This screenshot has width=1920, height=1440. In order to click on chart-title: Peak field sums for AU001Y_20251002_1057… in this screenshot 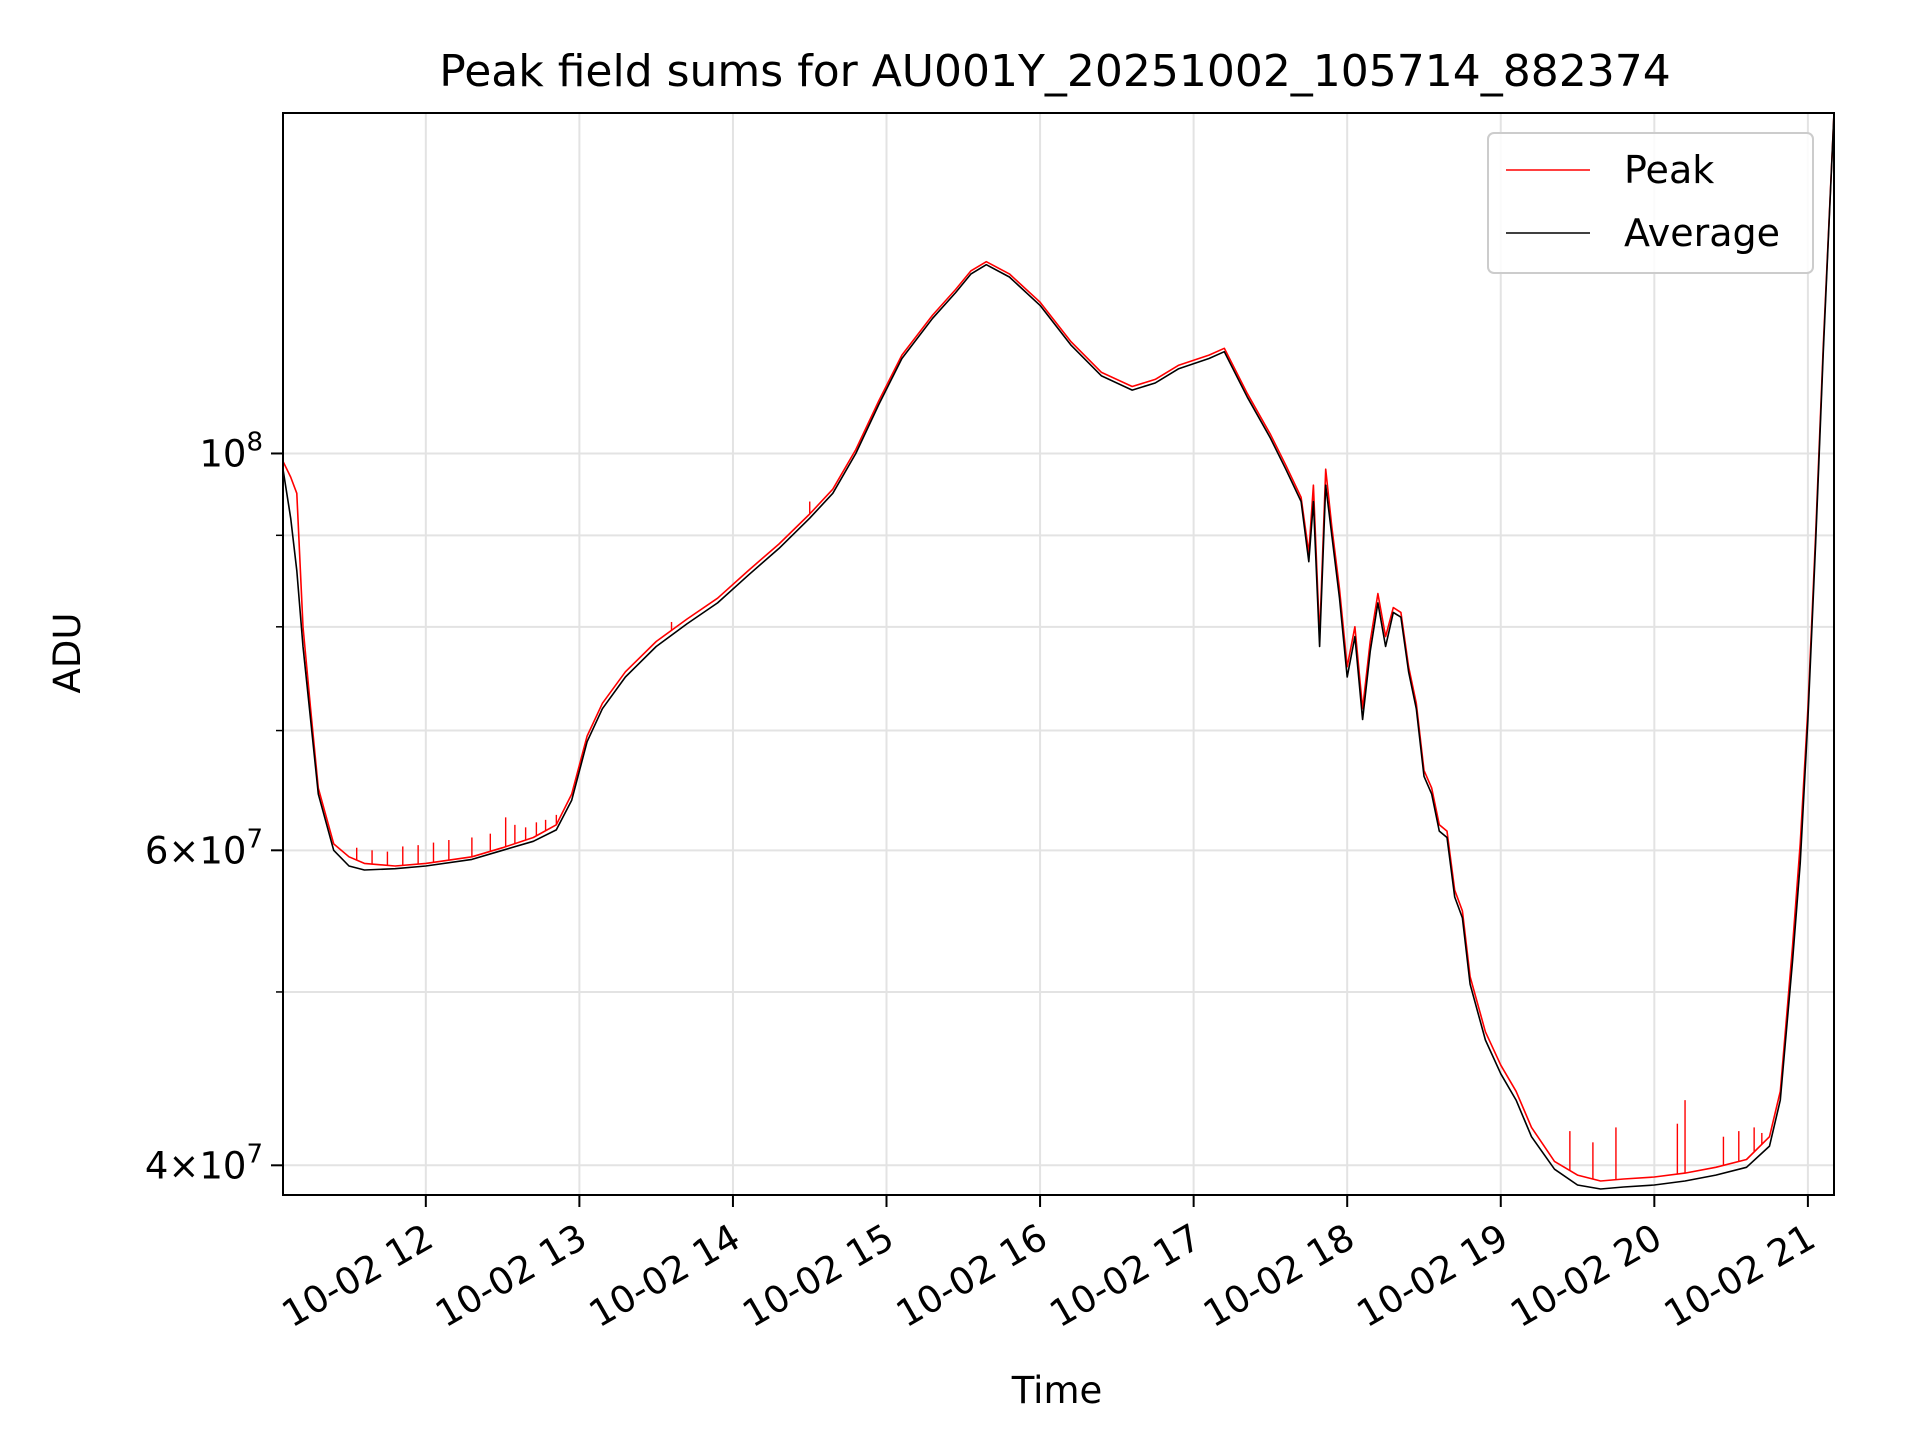, I will do `click(1055, 71)`.